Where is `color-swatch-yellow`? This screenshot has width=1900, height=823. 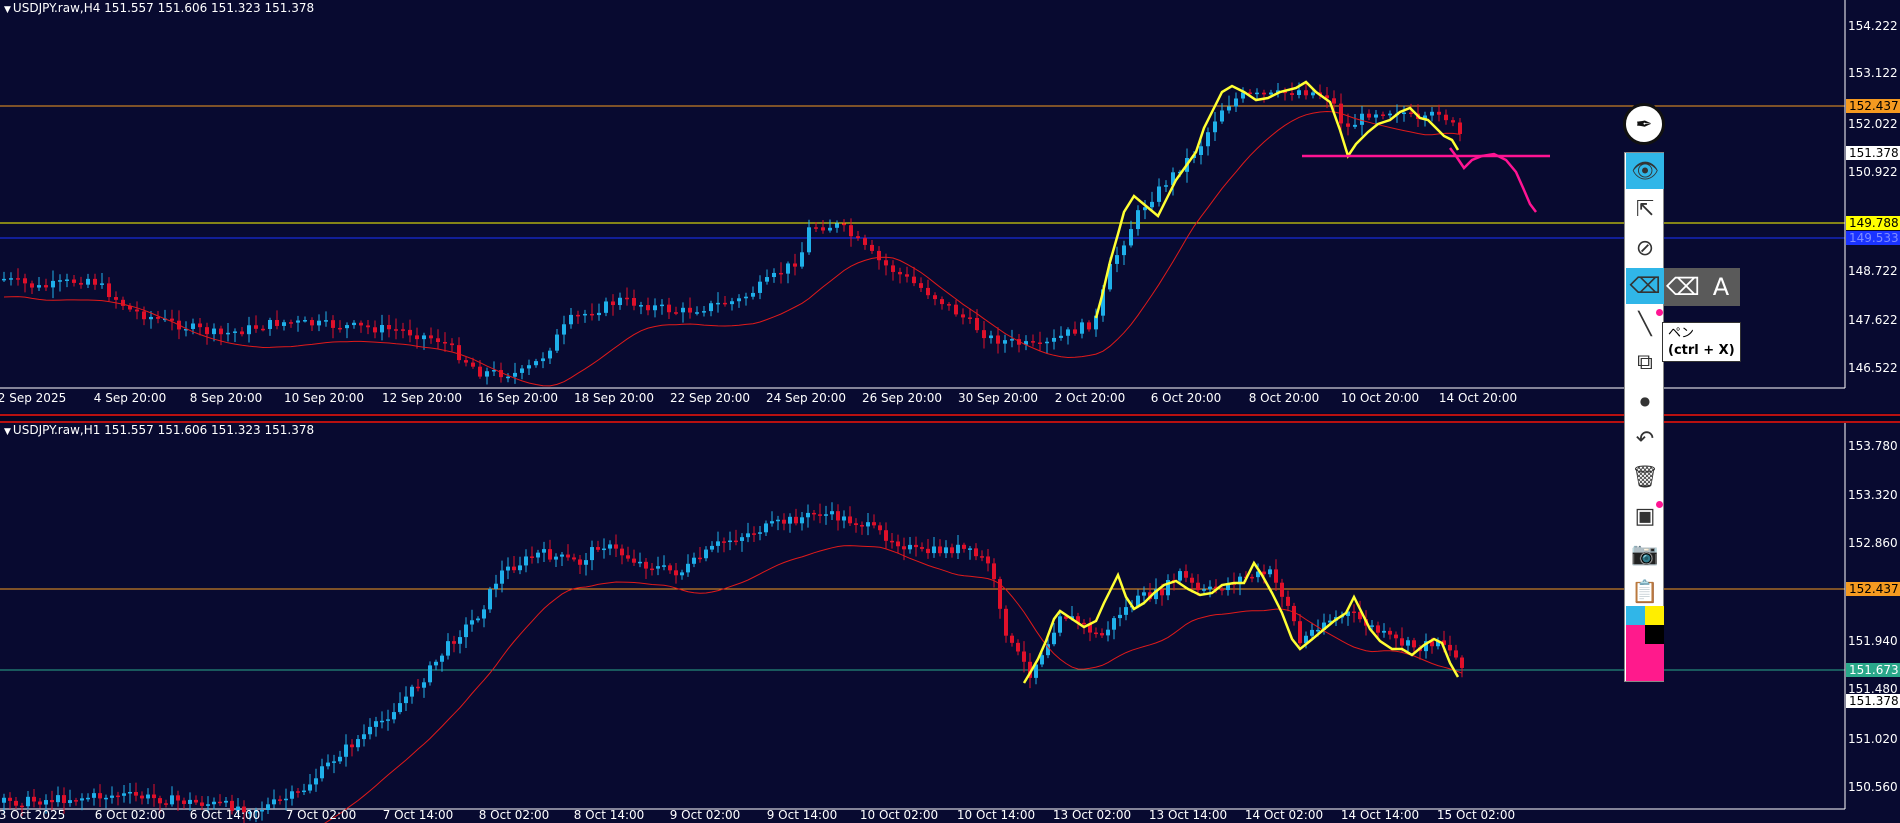
color-swatch-yellow is located at coordinates (1654, 615).